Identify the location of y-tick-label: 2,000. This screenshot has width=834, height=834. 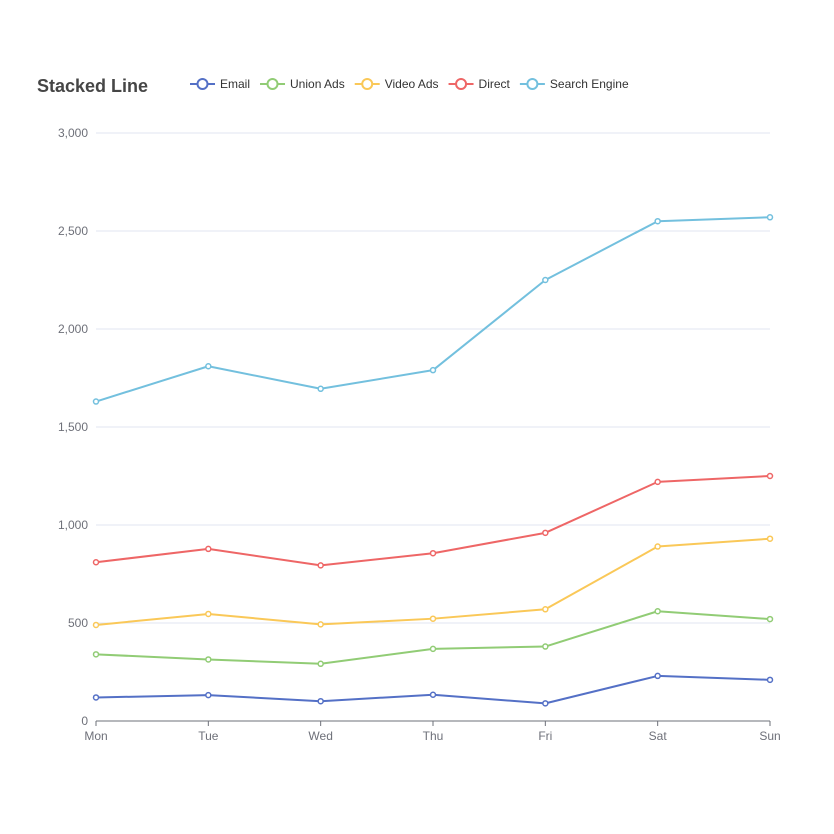
(73, 329).